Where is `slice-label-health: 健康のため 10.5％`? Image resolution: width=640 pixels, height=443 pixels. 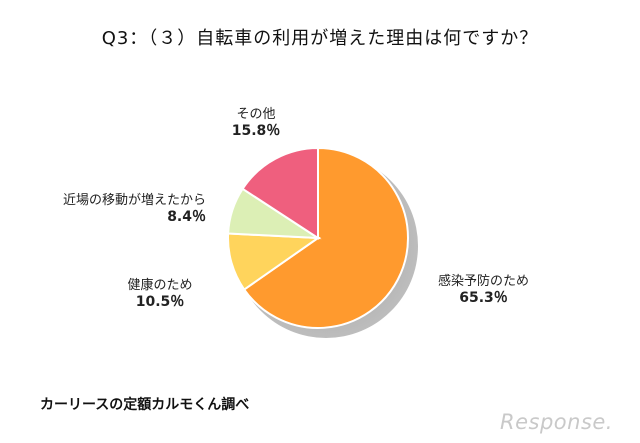 slice-label-health: 健康のため 10.5％ is located at coordinates (159, 294).